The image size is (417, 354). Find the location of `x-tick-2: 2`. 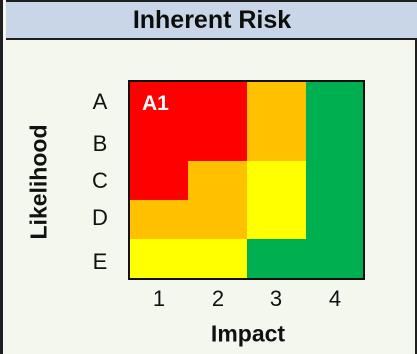

x-tick-2: 2 is located at coordinates (218, 298).